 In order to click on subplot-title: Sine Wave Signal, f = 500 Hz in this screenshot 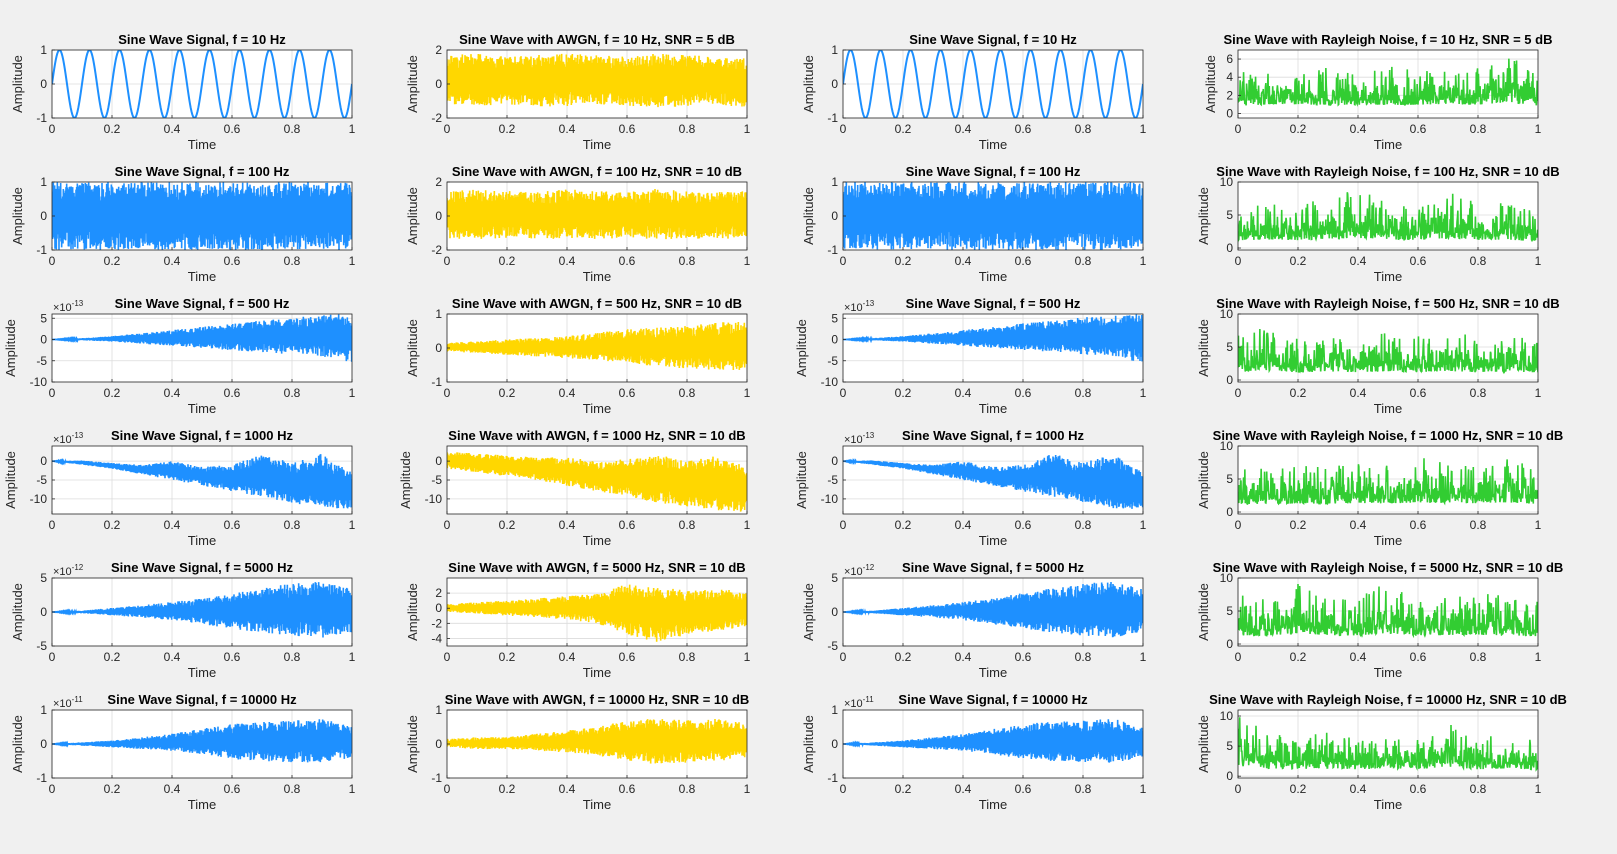, I will do `click(993, 303)`.